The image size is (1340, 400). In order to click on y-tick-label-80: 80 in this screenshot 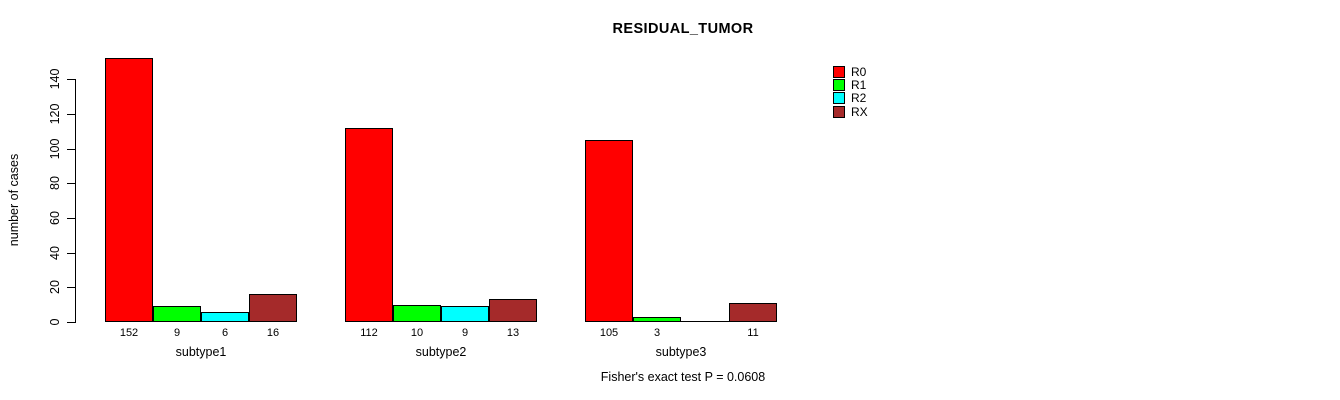, I will do `click(55, 183)`.